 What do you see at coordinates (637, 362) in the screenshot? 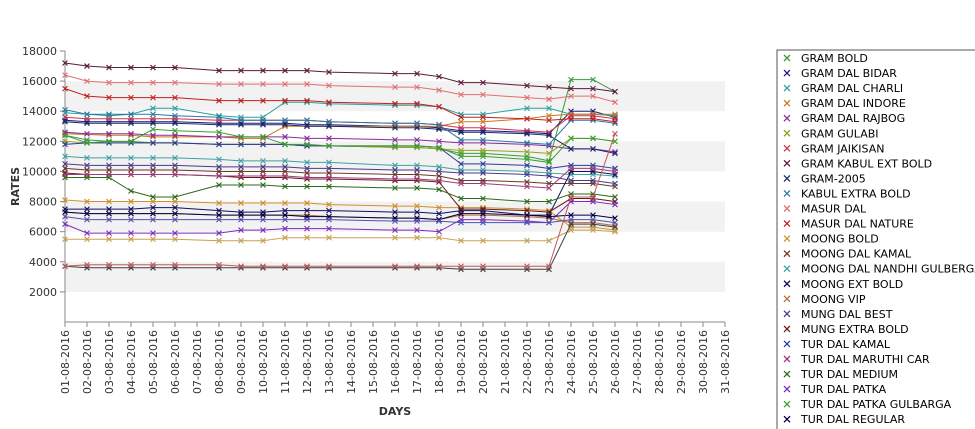
I see `x-tick-label: 27-08-2016` at bounding box center [637, 362].